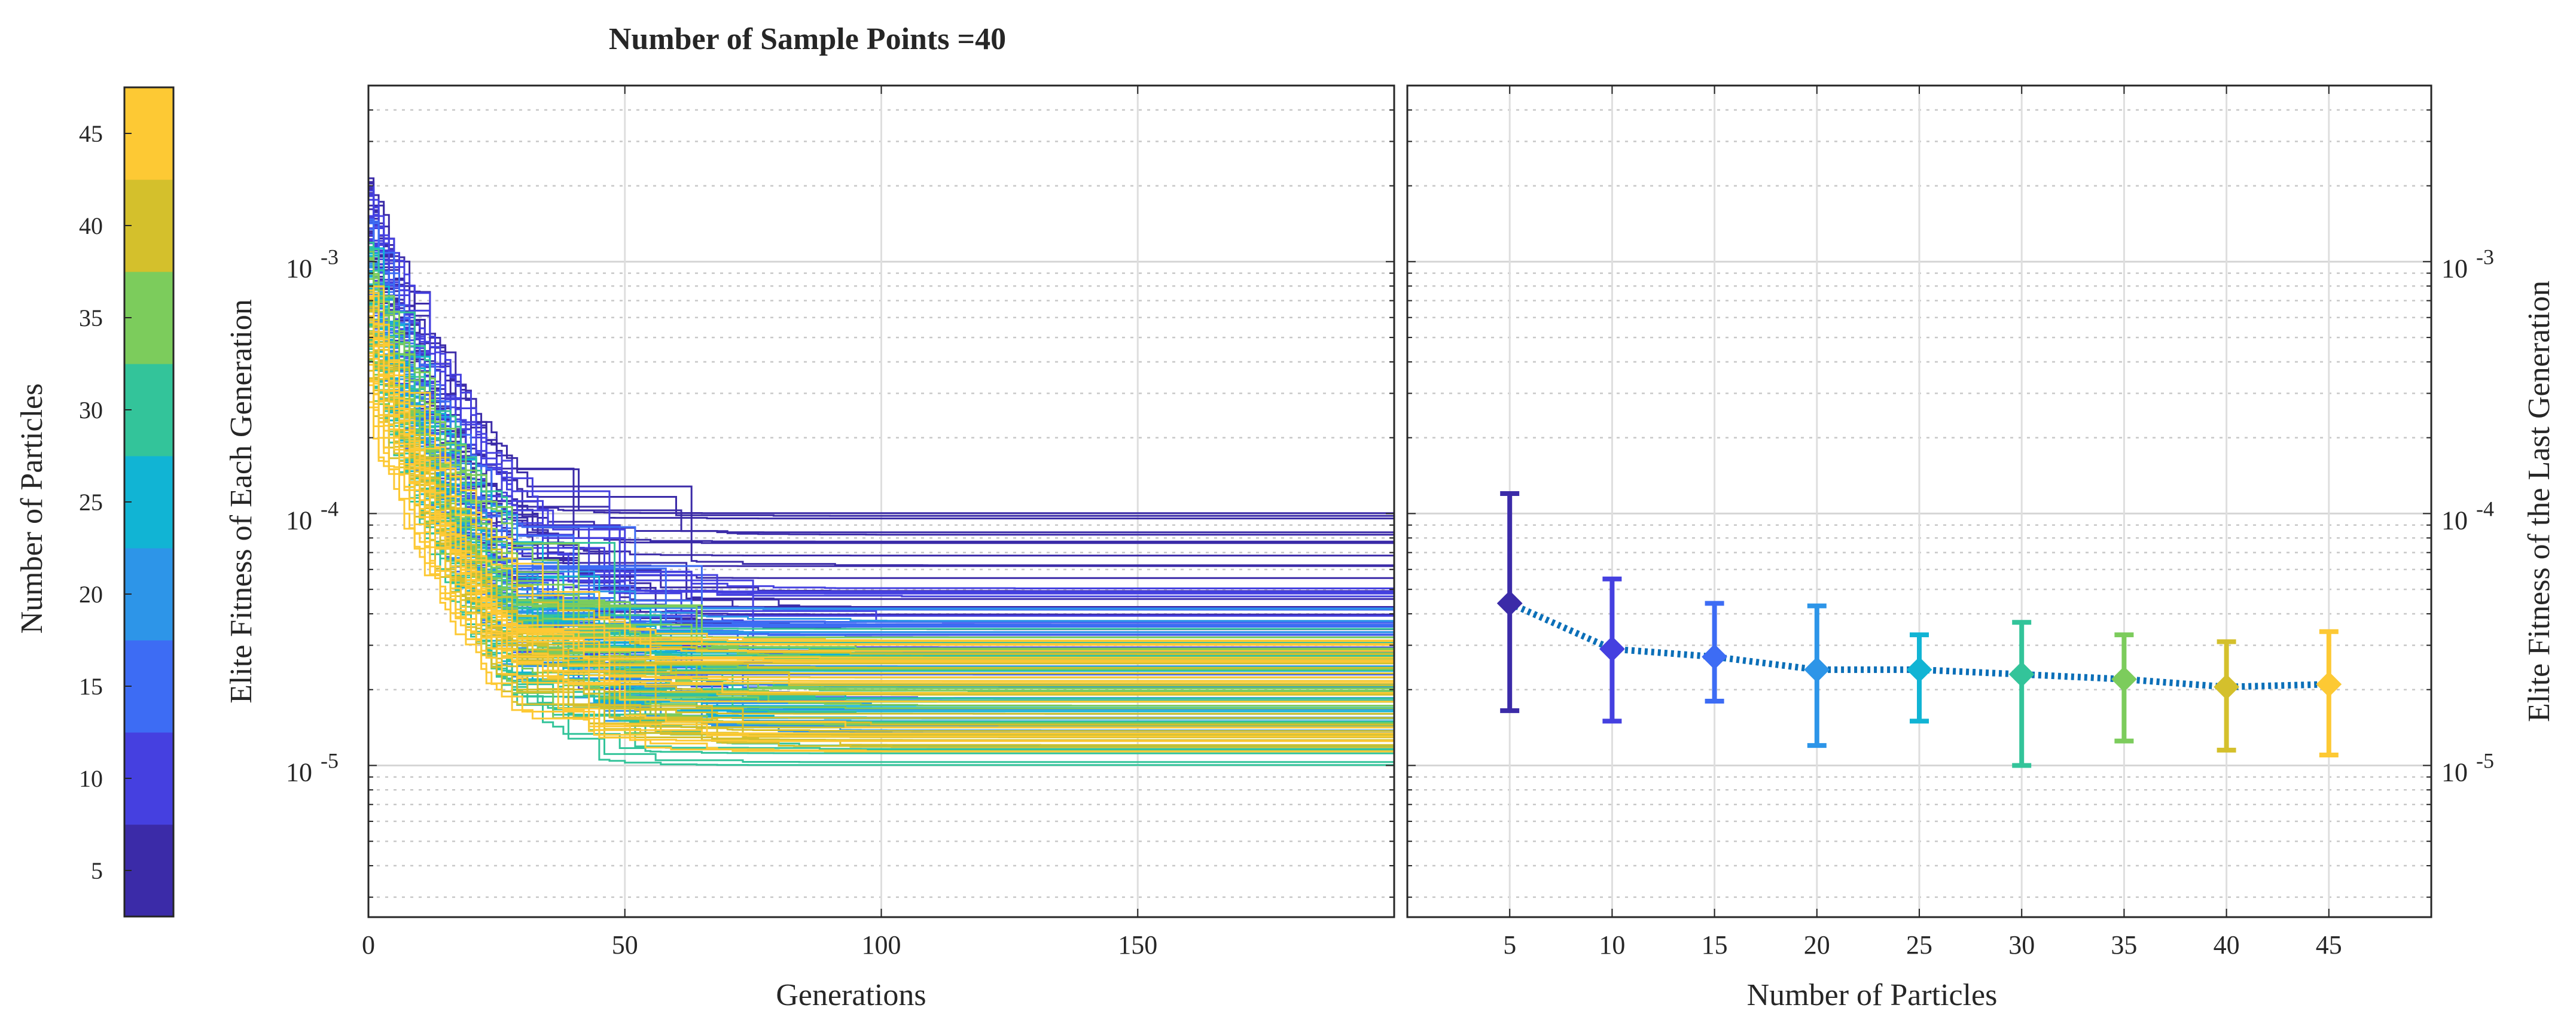 The width and height of the screenshot is (2576, 1029). Describe the element at coordinates (369, 945) in the screenshot. I see `x-tick-label: 0` at that location.